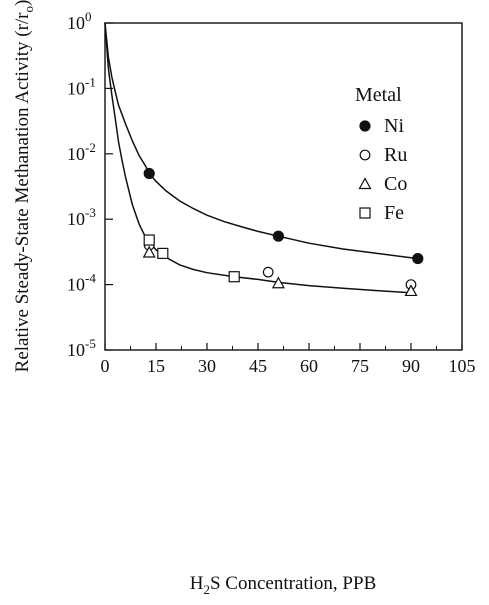  I want to click on legend: Metal Ni Ru Co Fe, so click(381, 154).